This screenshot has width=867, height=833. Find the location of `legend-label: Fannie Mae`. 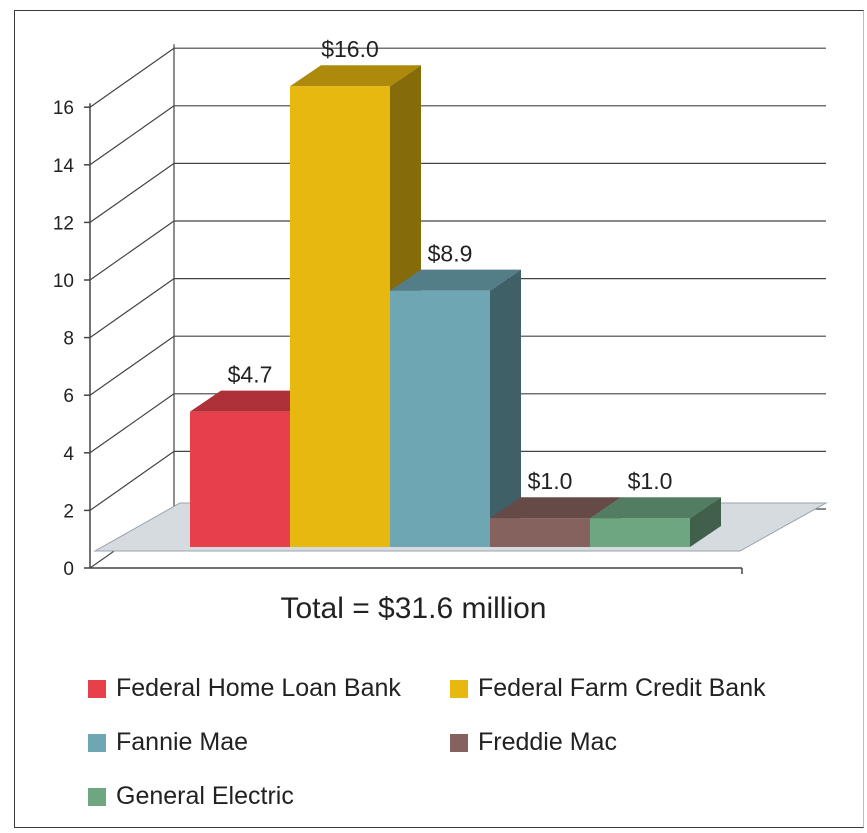

legend-label: Fannie Mae is located at coordinates (182, 742).